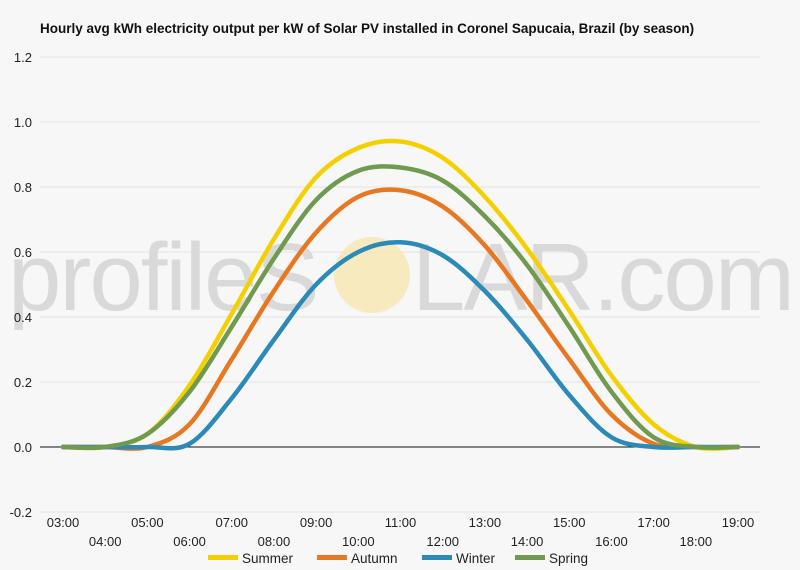 The image size is (800, 570). Describe the element at coordinates (105, 541) in the screenshot. I see `x-tick-label: 04:00` at that location.